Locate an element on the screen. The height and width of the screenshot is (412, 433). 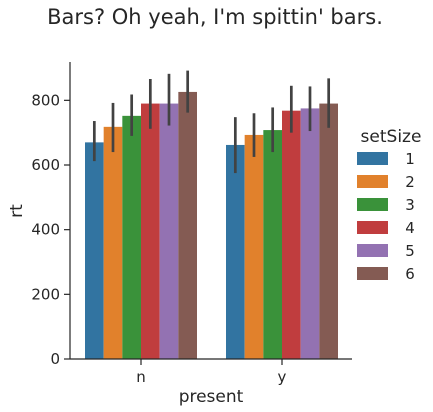
y-tick-label-200: 200 is located at coordinates (45, 294).